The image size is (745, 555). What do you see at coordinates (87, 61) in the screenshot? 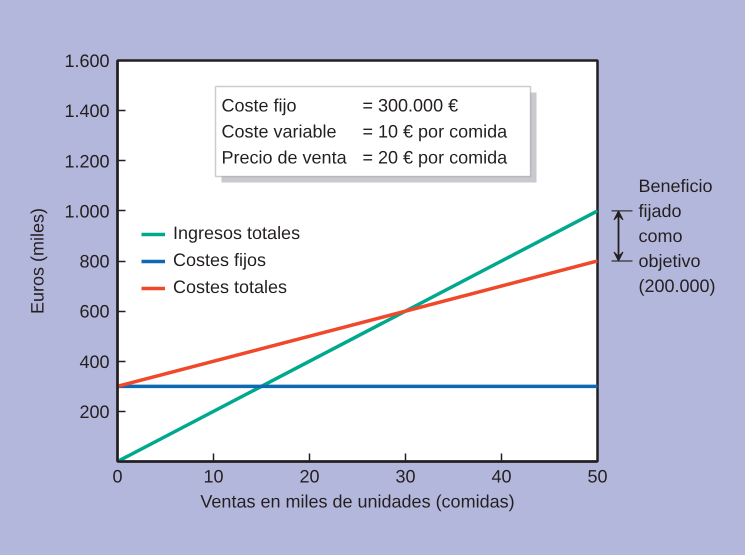
I see `y-tick-label: 1.600` at bounding box center [87, 61].